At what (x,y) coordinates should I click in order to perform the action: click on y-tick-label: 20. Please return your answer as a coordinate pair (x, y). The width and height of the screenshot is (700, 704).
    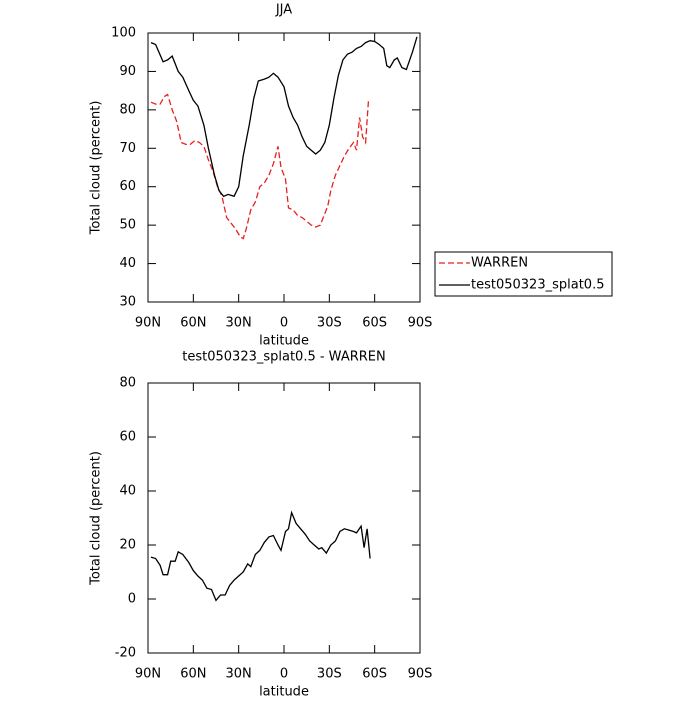
    Looking at the image, I should click on (127, 545).